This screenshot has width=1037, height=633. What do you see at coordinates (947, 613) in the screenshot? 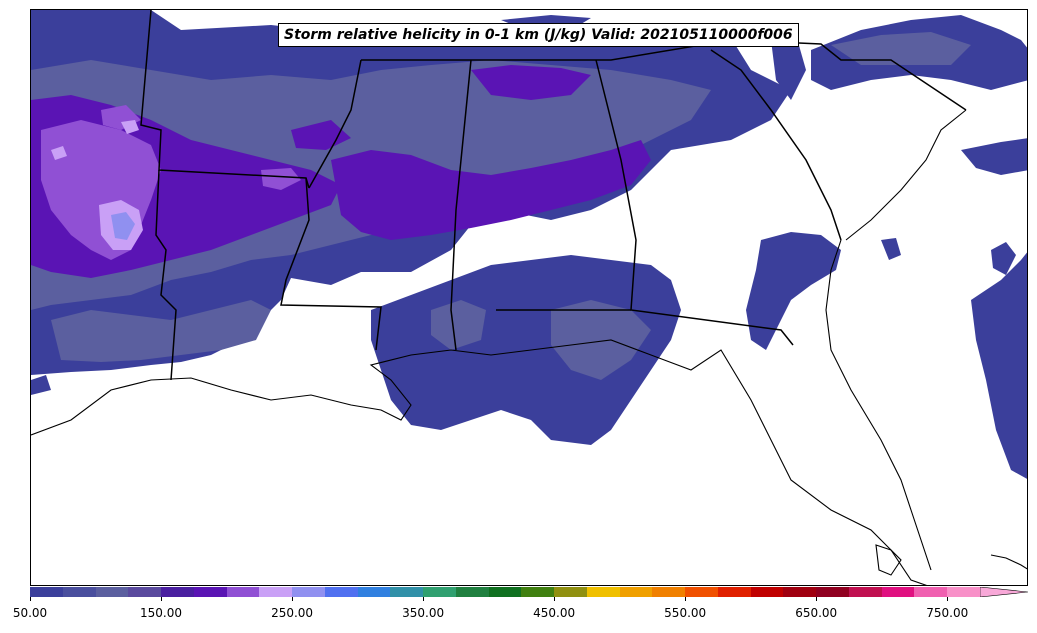
I see `colorbar-tick-label: 750.00` at bounding box center [947, 613].